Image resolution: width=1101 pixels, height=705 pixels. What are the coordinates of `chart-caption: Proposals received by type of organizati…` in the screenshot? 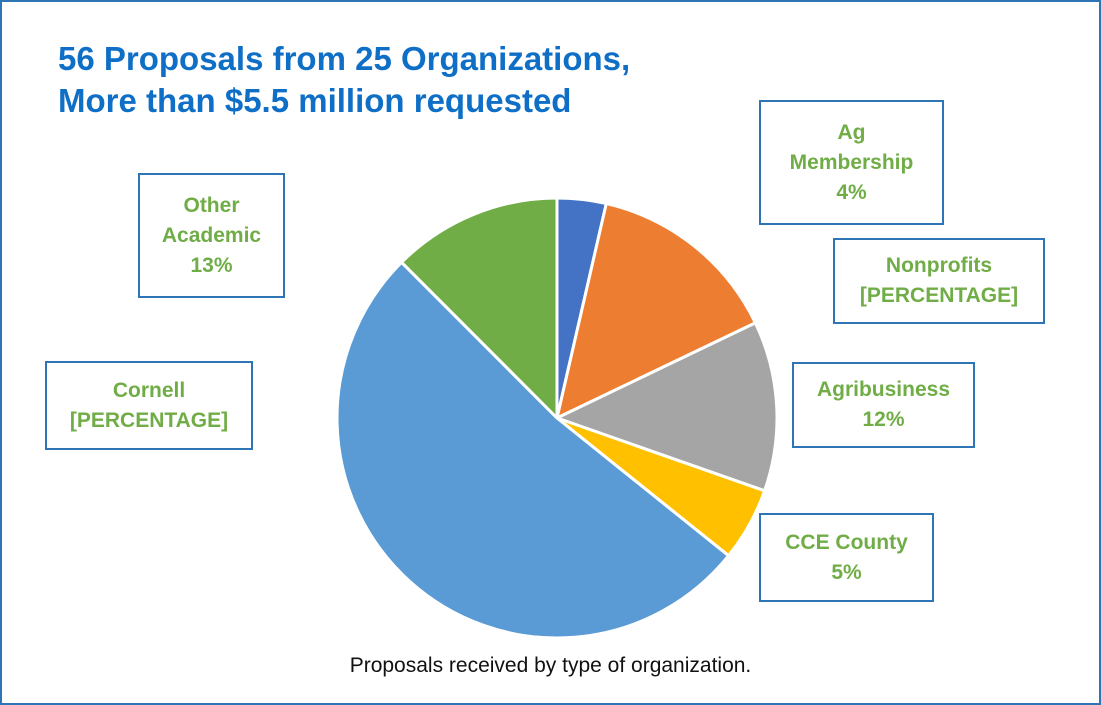 It's located at (550, 665).